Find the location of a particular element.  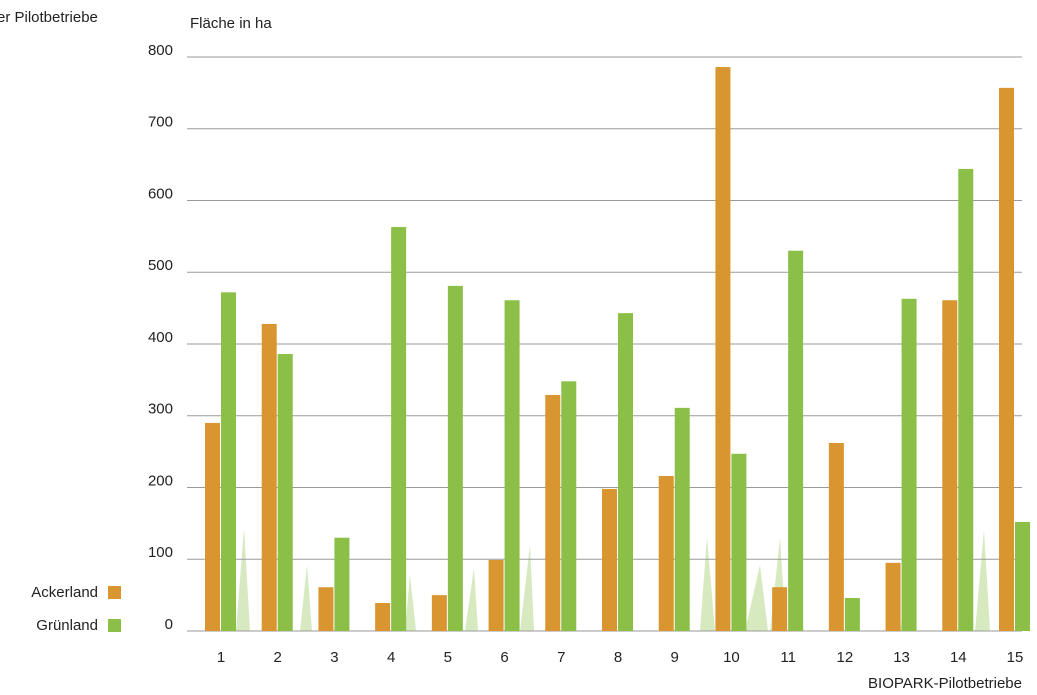

x-tick-label: 9 is located at coordinates (675, 657).